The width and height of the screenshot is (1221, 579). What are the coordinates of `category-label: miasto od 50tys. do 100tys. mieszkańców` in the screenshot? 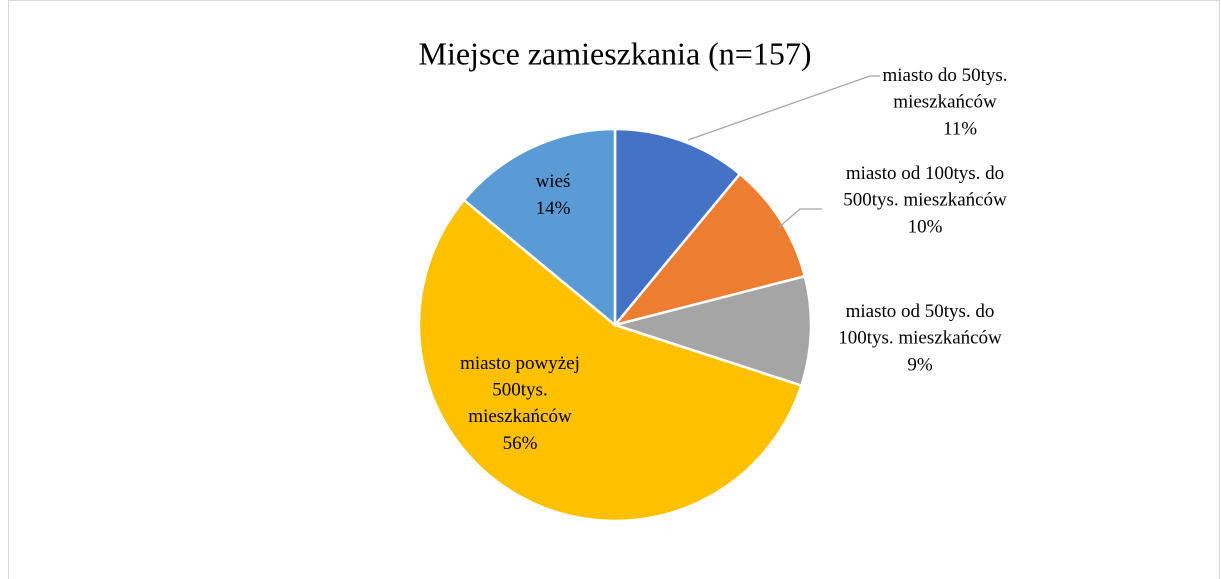 It's located at (920, 325).